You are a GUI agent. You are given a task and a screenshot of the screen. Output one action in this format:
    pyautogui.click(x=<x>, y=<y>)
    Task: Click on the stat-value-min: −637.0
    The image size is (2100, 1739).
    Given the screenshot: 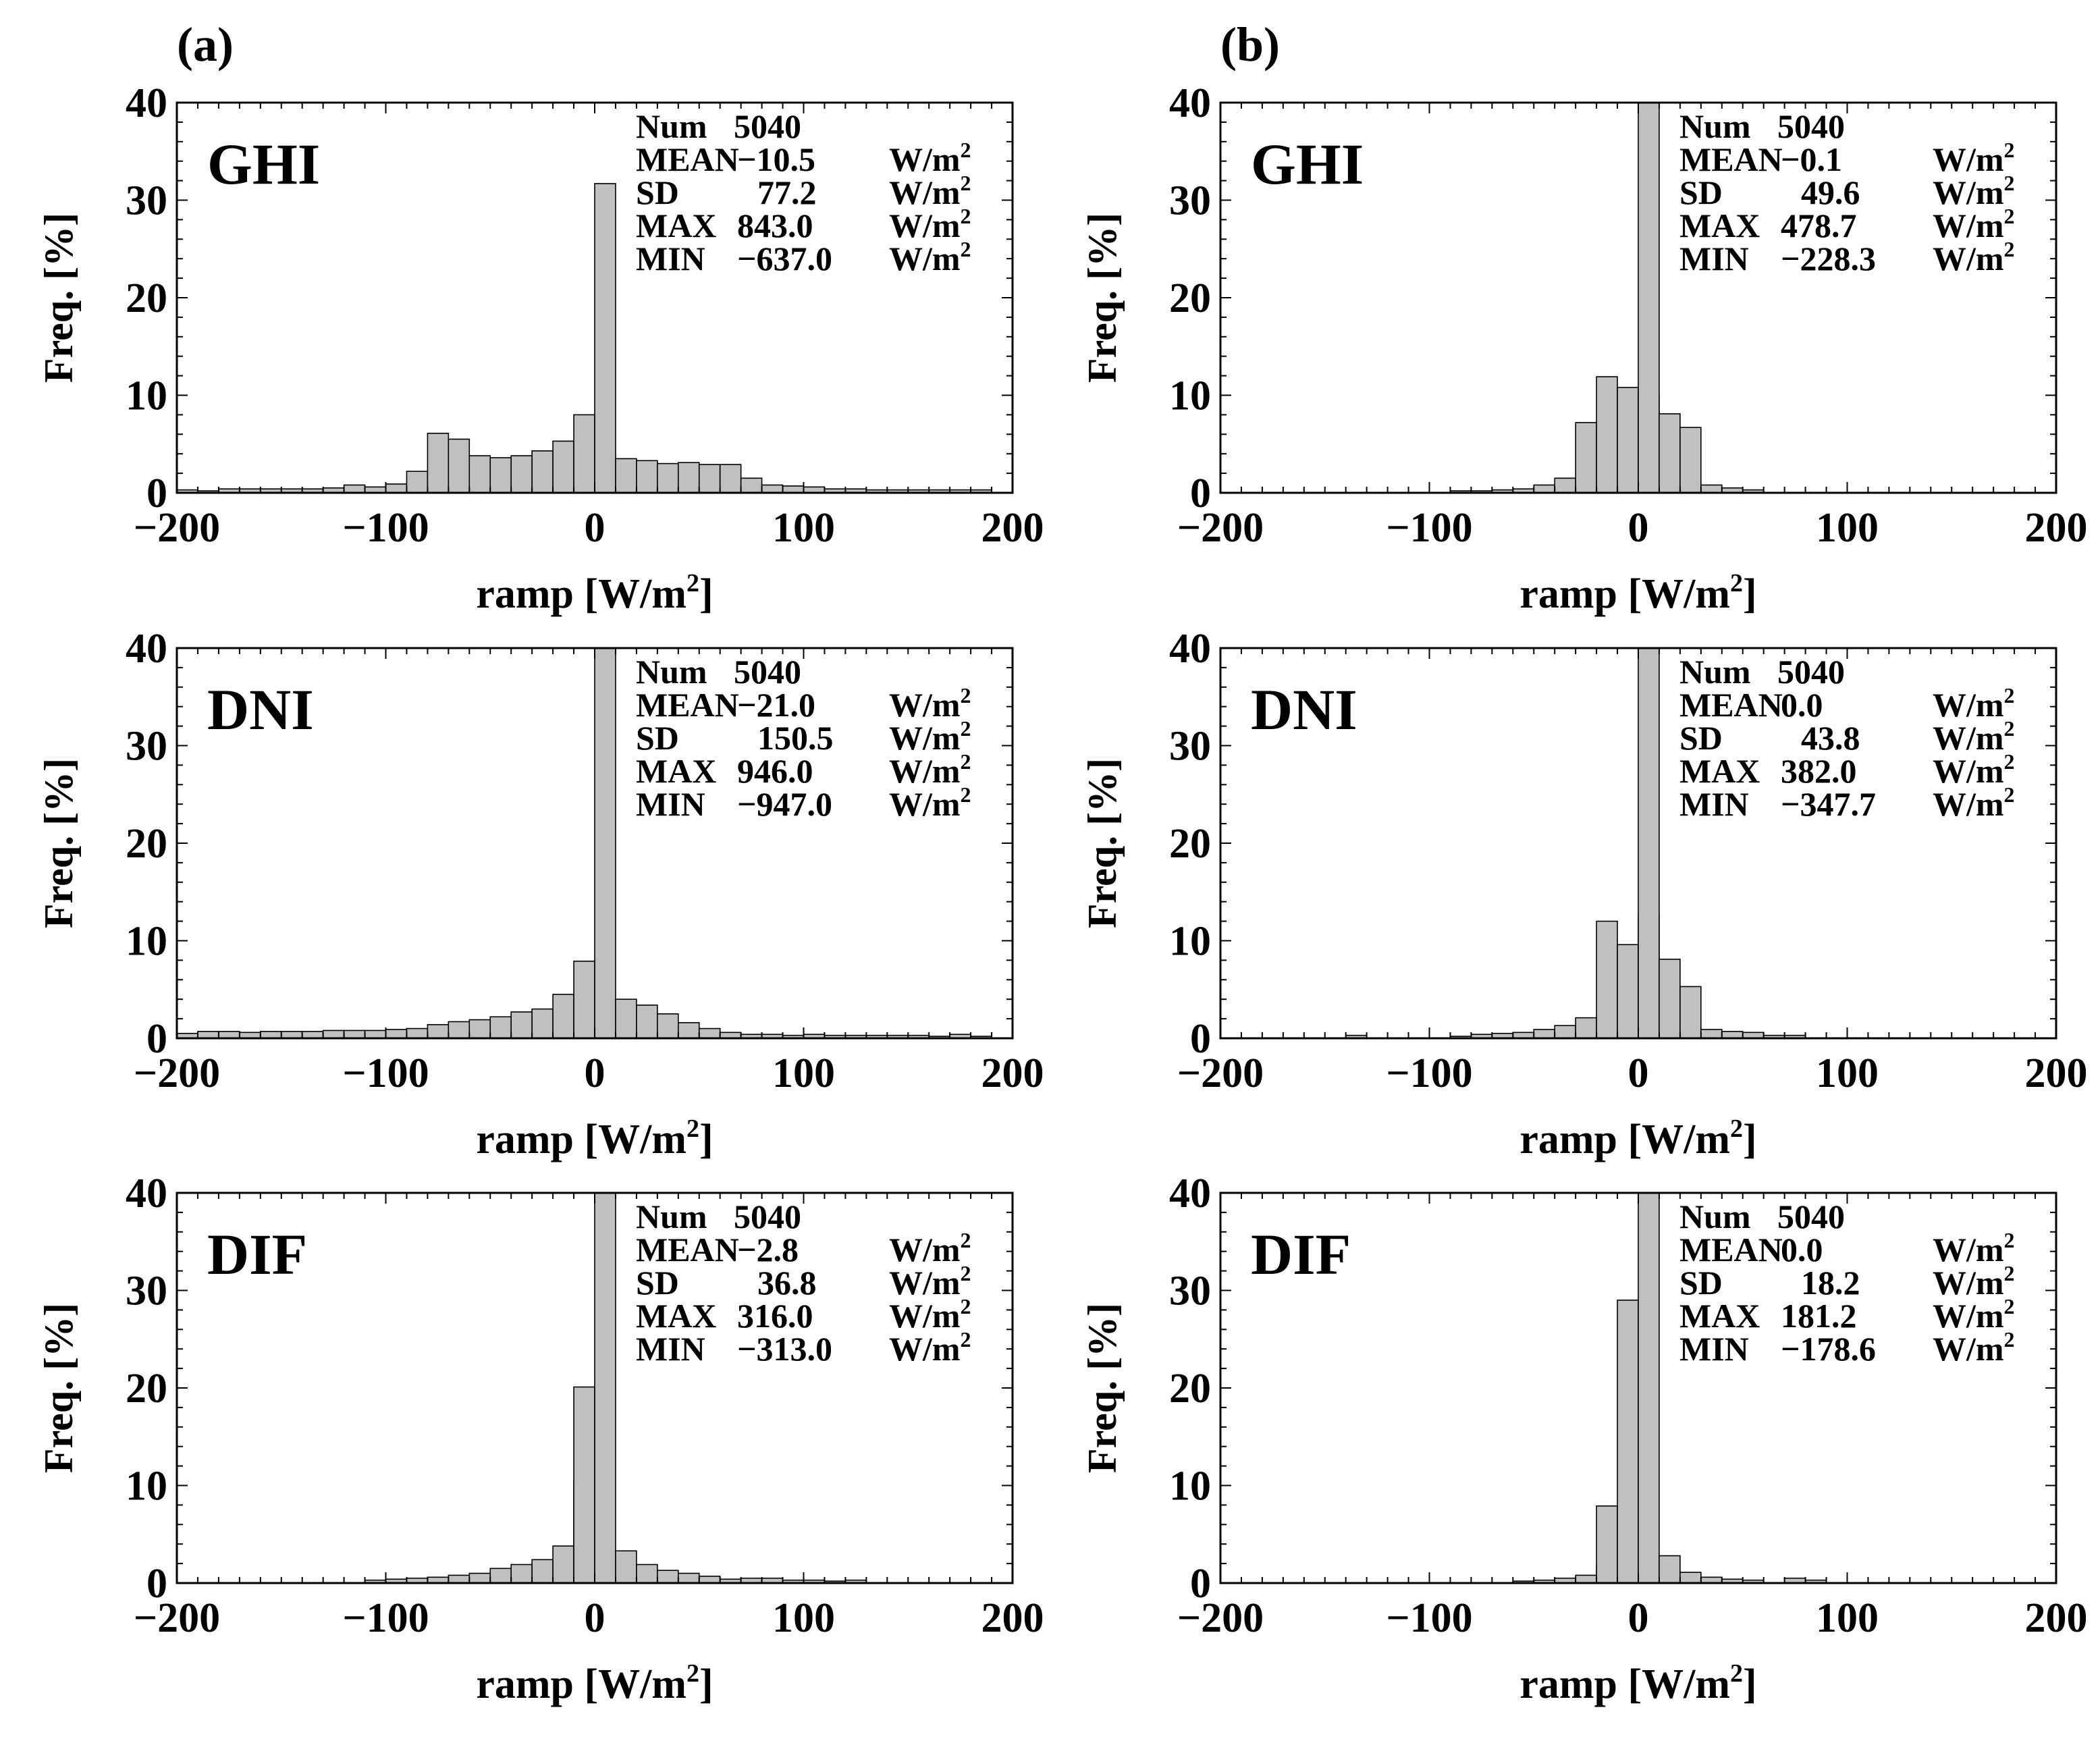 What is the action you would take?
    pyautogui.click(x=785, y=258)
    